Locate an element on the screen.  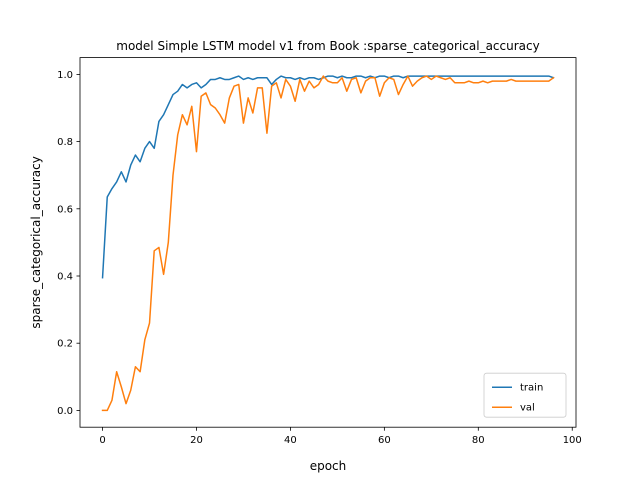
legend: train val is located at coordinates (525, 395).